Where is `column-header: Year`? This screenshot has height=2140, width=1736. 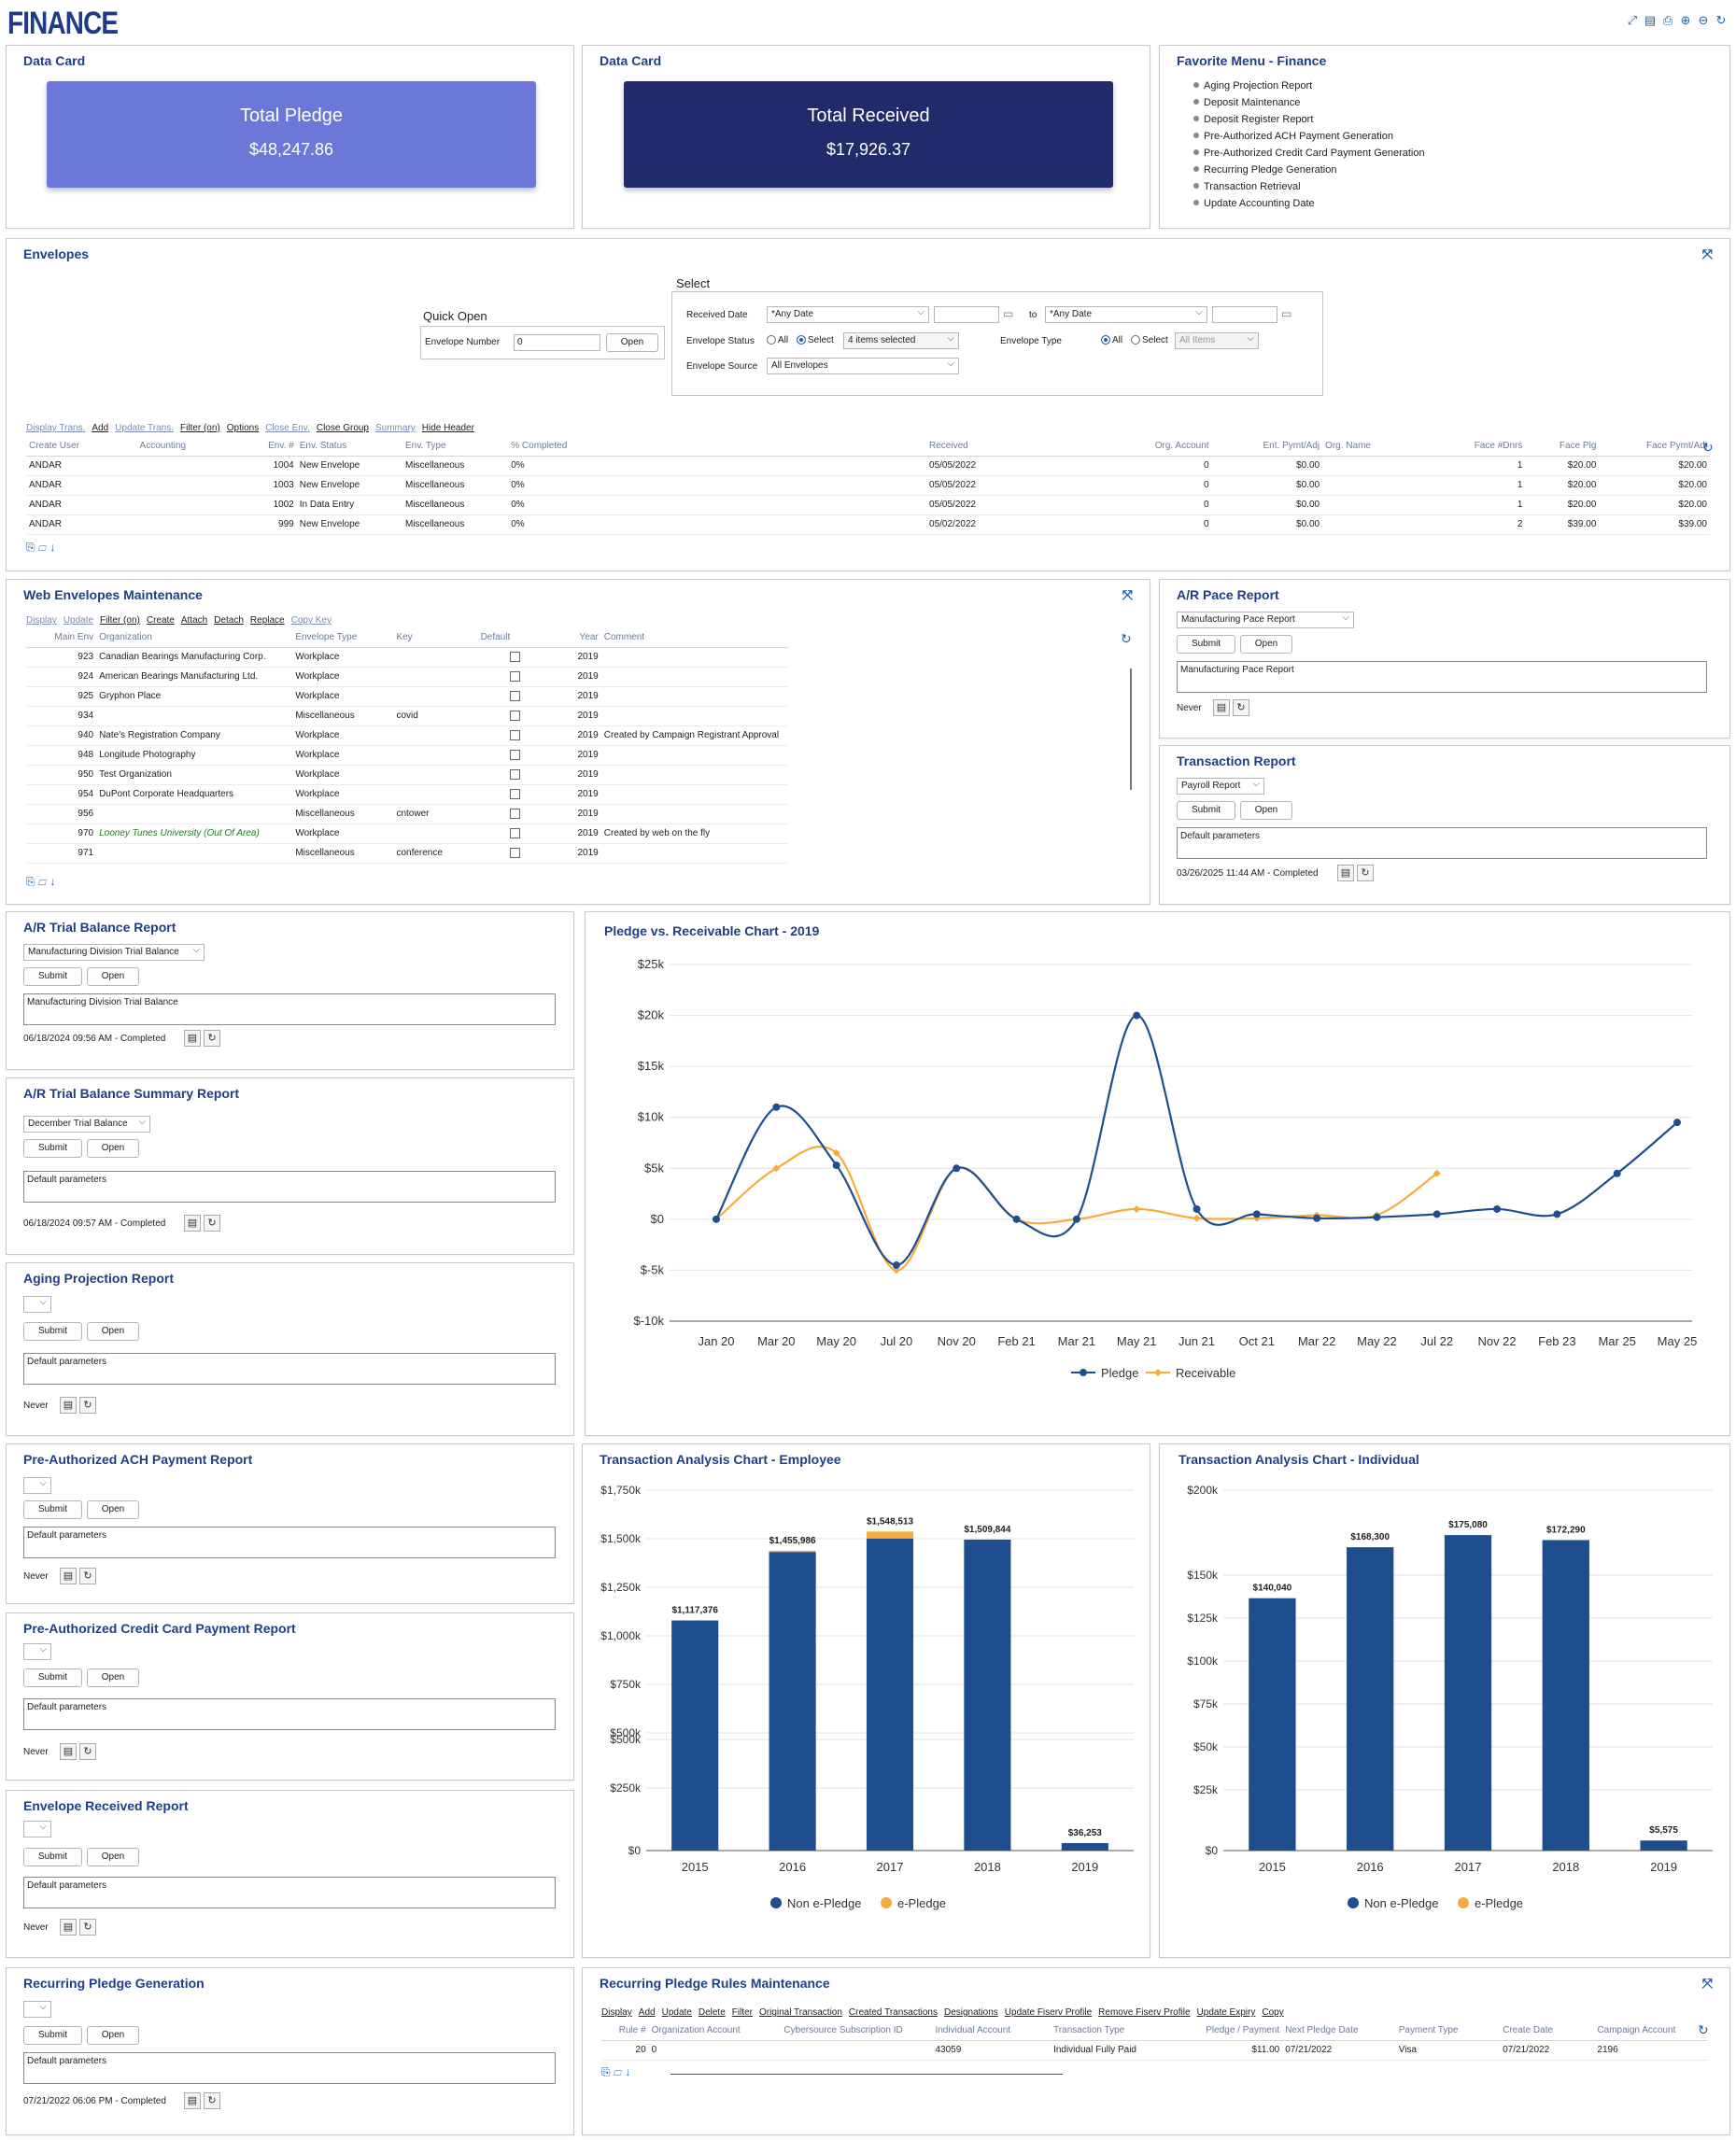 column-header: Year is located at coordinates (576, 638).